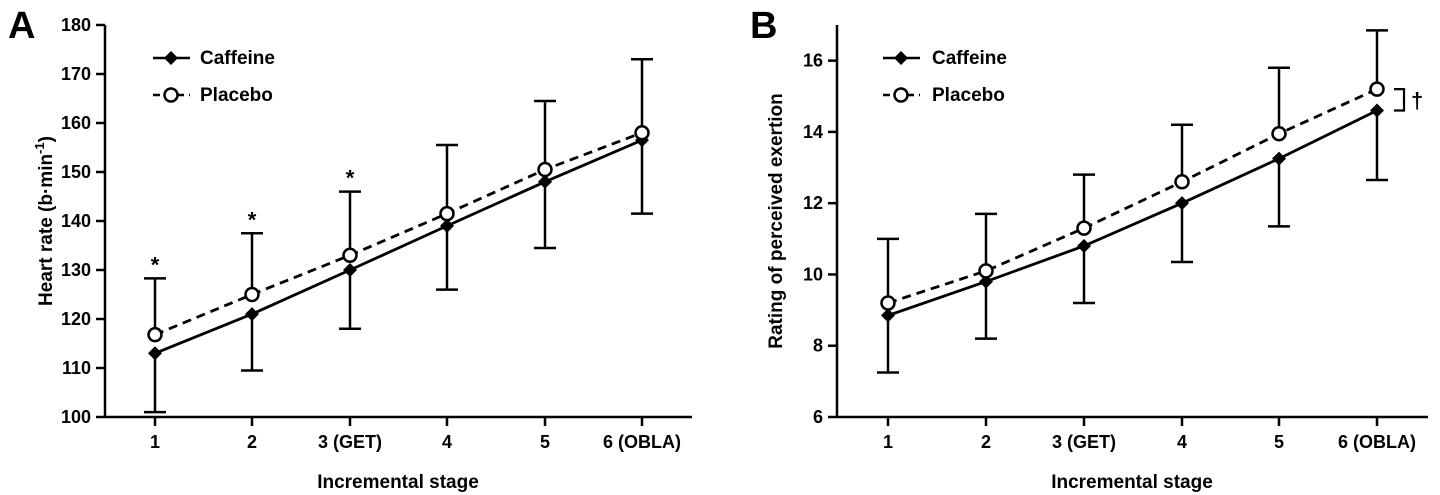 This screenshot has width=1440, height=495. Describe the element at coordinates (76, 221) in the screenshot. I see `y-tick-label: 140` at that location.